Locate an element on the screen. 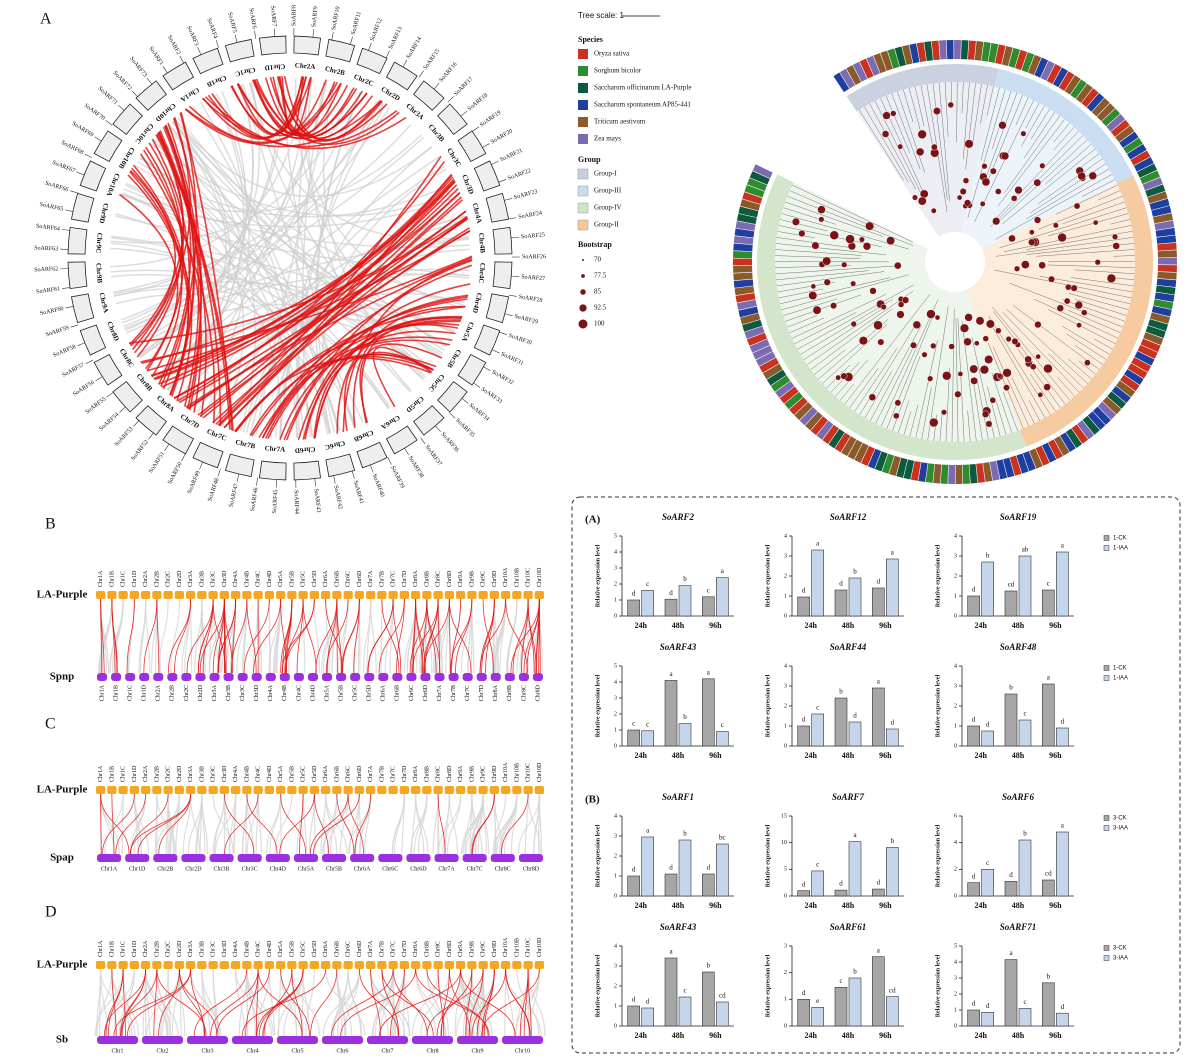 This screenshot has width=1187, height=1058. gene-label: SoARF52 is located at coordinates (140, 450).